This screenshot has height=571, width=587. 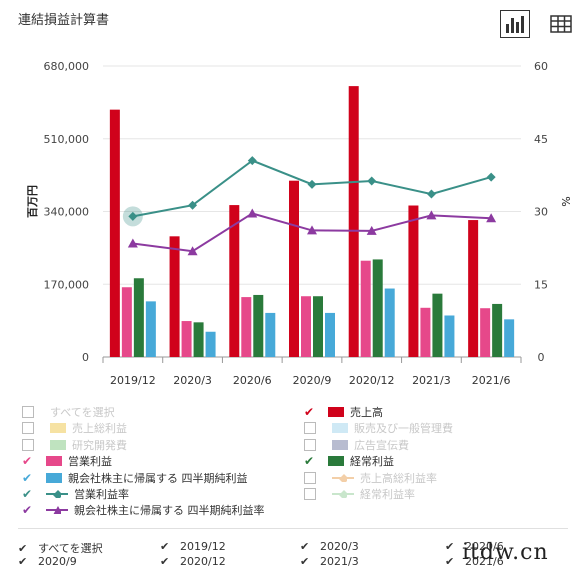 I want to click on legend-item: ✔ 経常利益, so click(x=348, y=461).